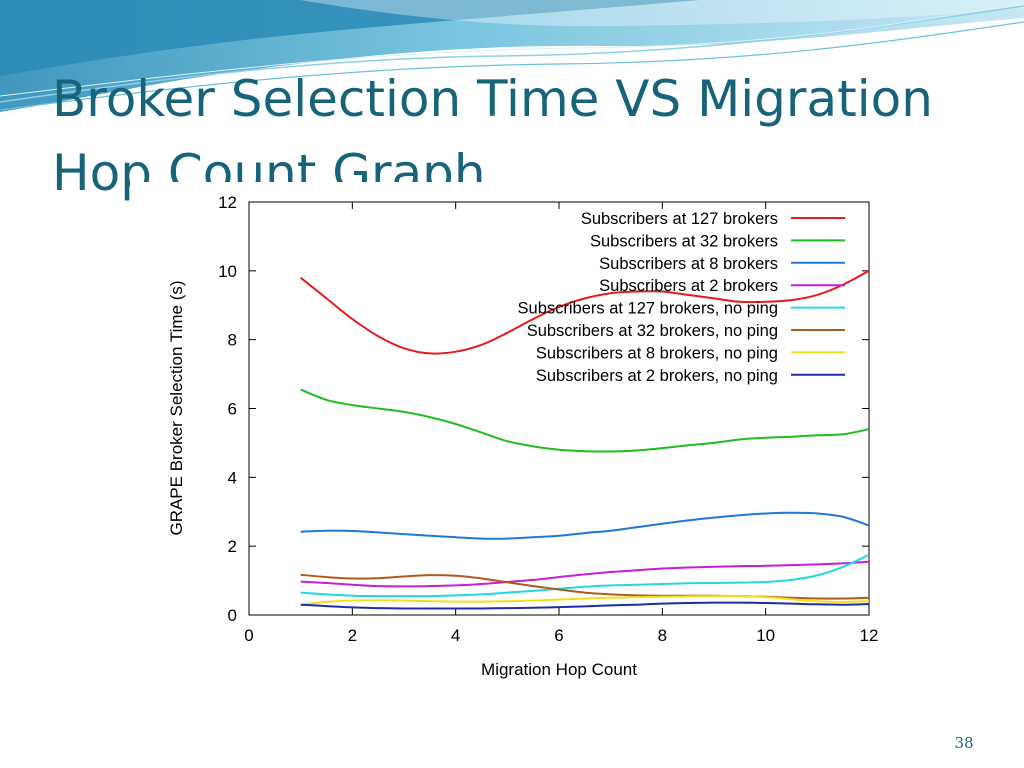  What do you see at coordinates (964, 743) in the screenshot?
I see `slide-number: 38` at bounding box center [964, 743].